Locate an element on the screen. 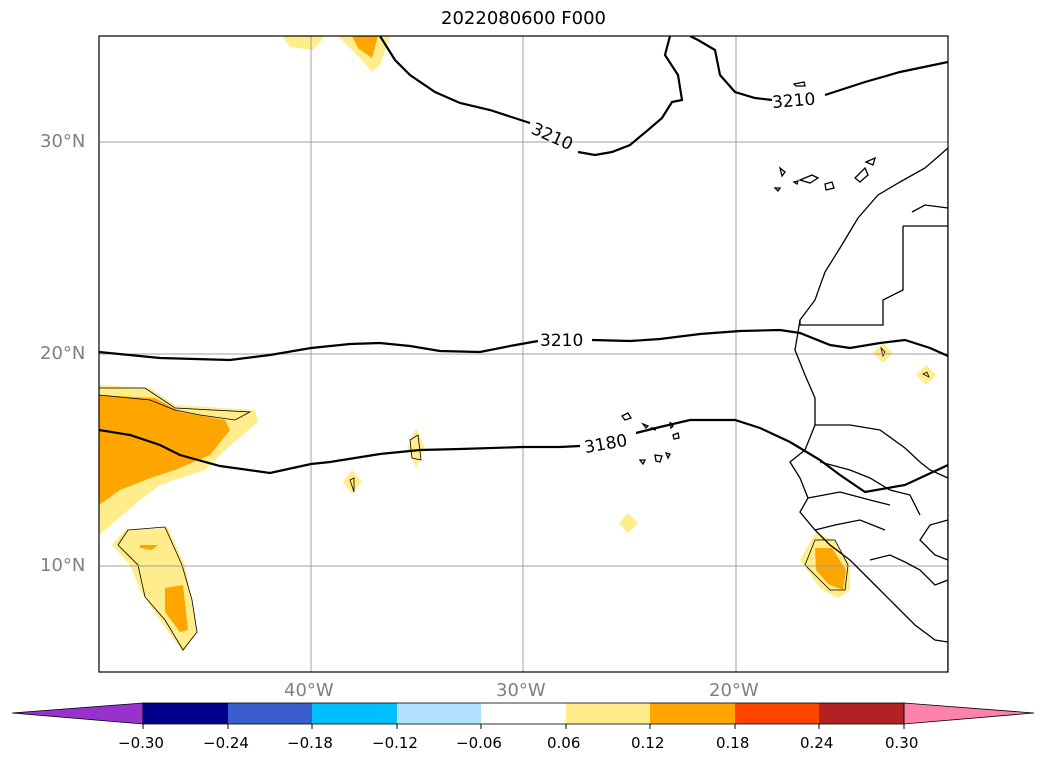 This screenshot has width=1047, height=763. colorbar-tick-label: −0.12 is located at coordinates (395, 743).